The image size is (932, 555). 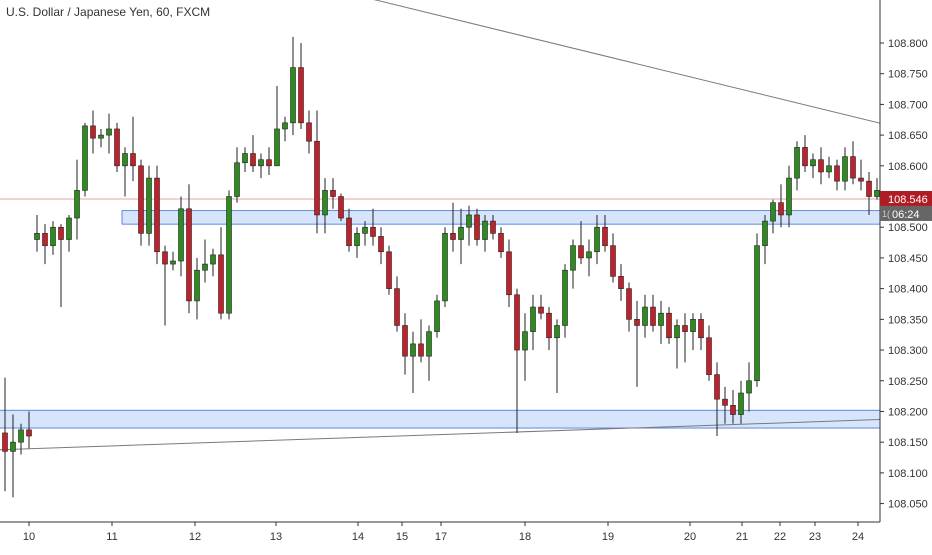 What do you see at coordinates (111, 537) in the screenshot?
I see `time-tick-label: 11` at bounding box center [111, 537].